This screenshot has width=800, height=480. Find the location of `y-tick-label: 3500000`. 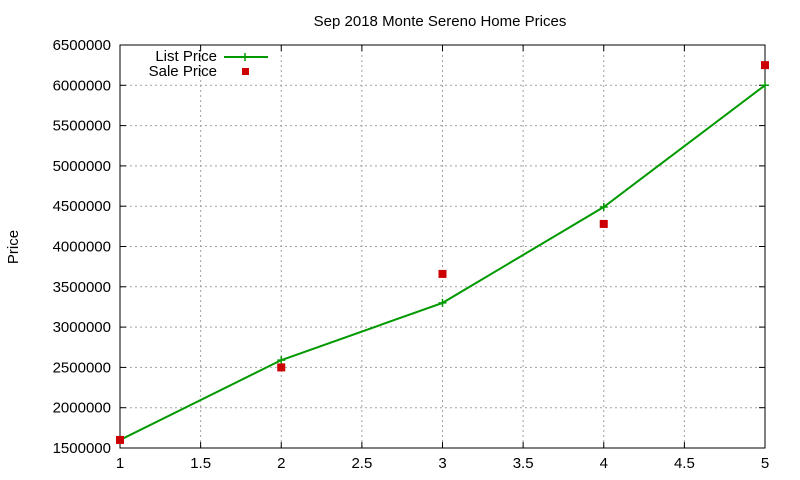

y-tick-label: 3500000 is located at coordinates (82, 287).